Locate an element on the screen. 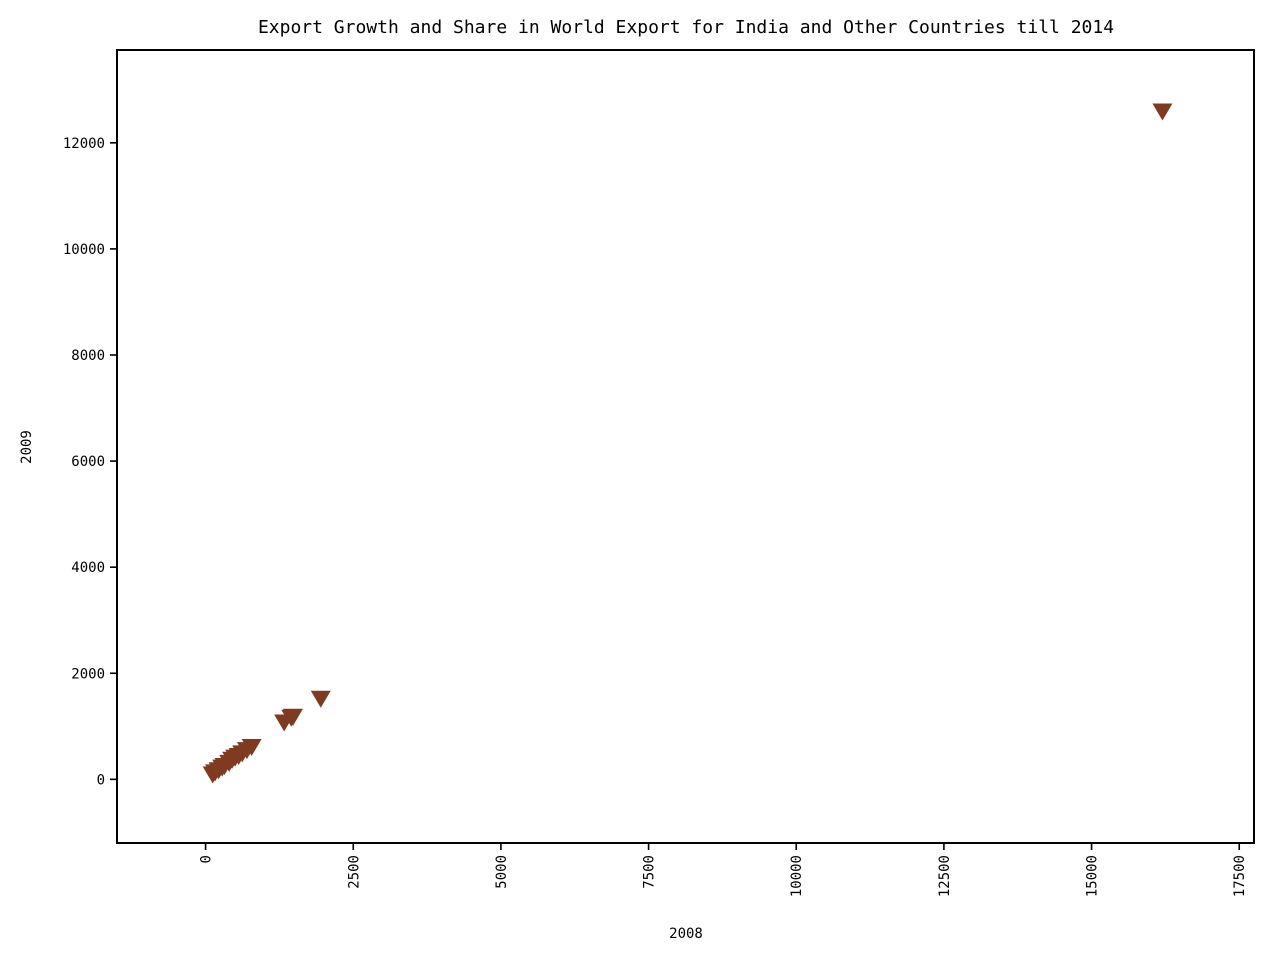 This screenshot has width=1280, height=960. y-tick-label: 0 is located at coordinates (101, 780).